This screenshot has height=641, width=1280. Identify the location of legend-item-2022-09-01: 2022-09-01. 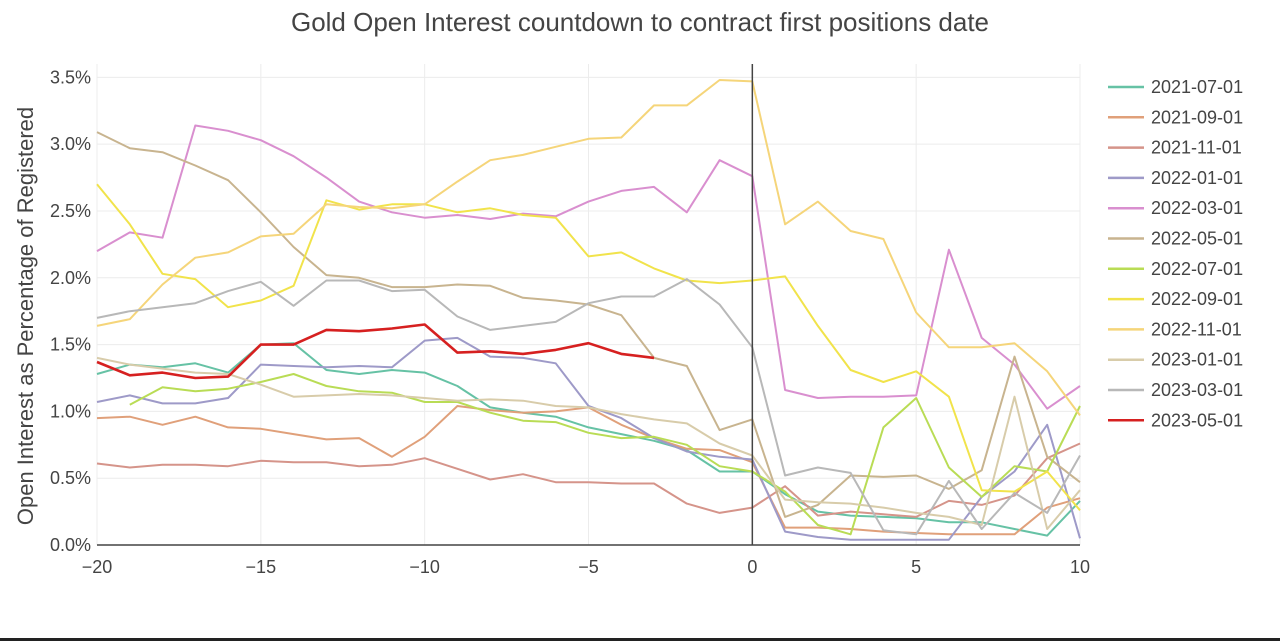
(1175, 299).